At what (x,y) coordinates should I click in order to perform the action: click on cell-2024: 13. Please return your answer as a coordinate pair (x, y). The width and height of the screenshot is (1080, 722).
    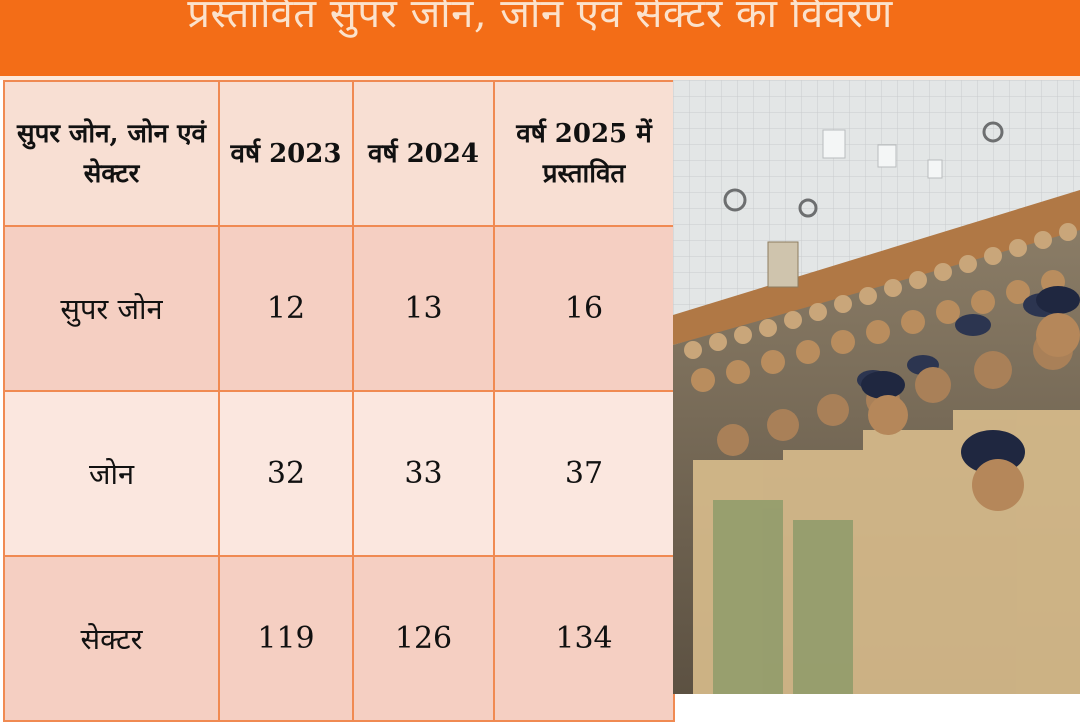
    Looking at the image, I should click on (423, 308).